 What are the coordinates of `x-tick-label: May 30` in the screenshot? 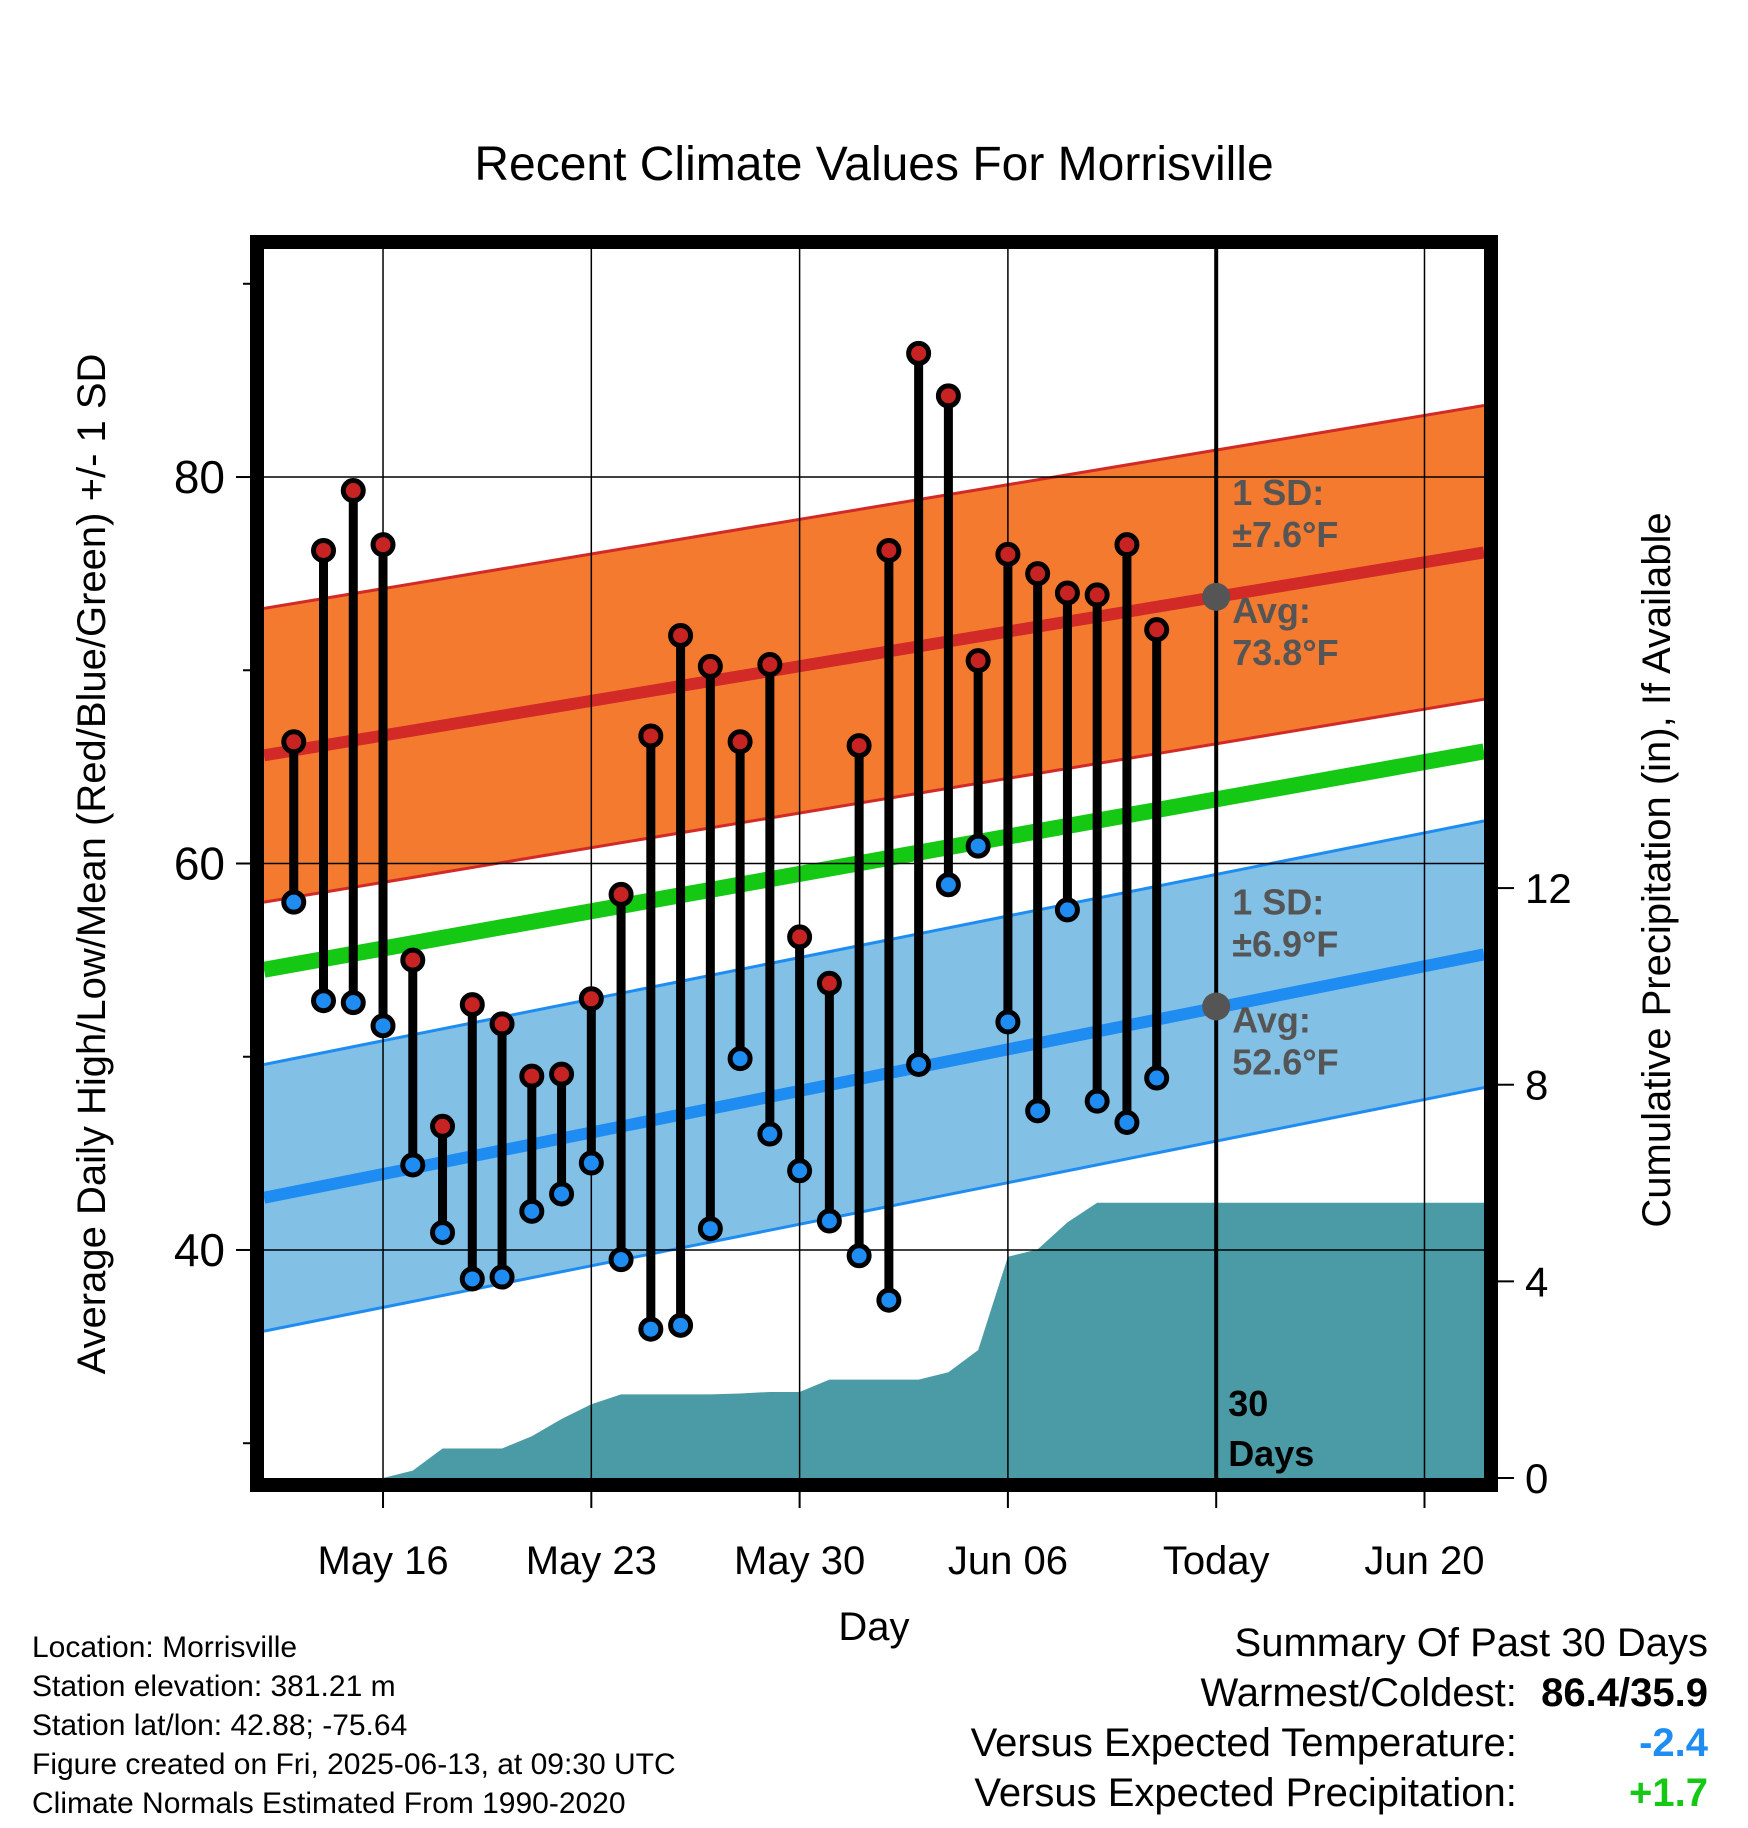 It's located at (799, 1561).